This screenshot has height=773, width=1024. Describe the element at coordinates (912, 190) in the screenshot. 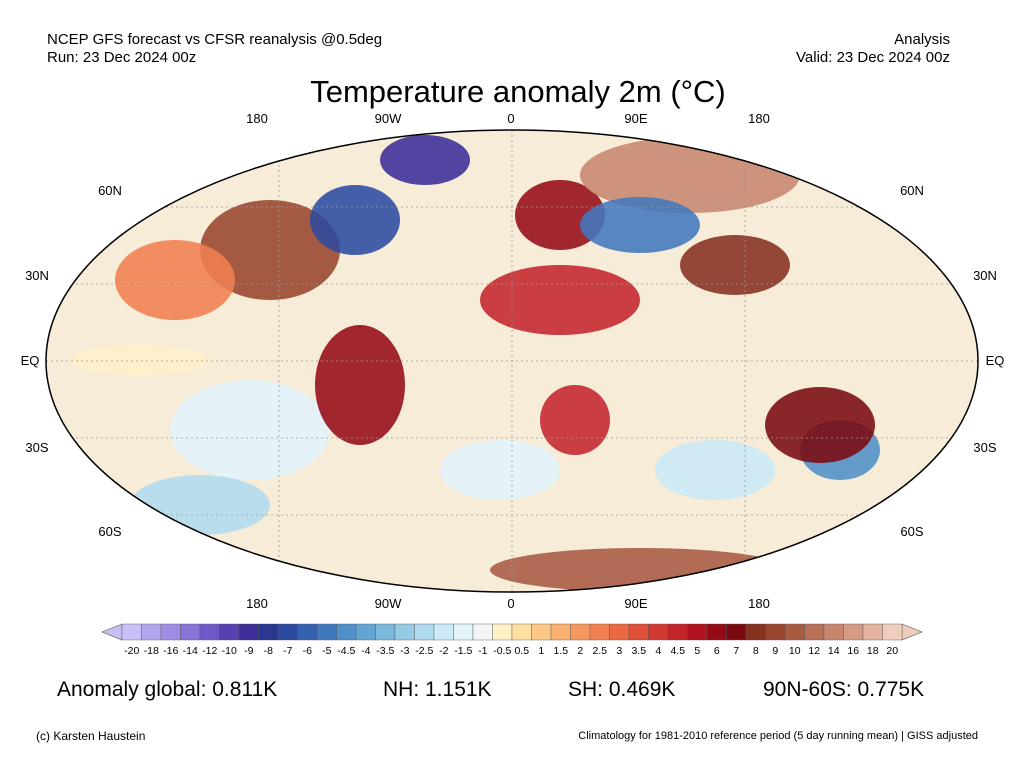

I see `lat-label-right: 60N` at that location.